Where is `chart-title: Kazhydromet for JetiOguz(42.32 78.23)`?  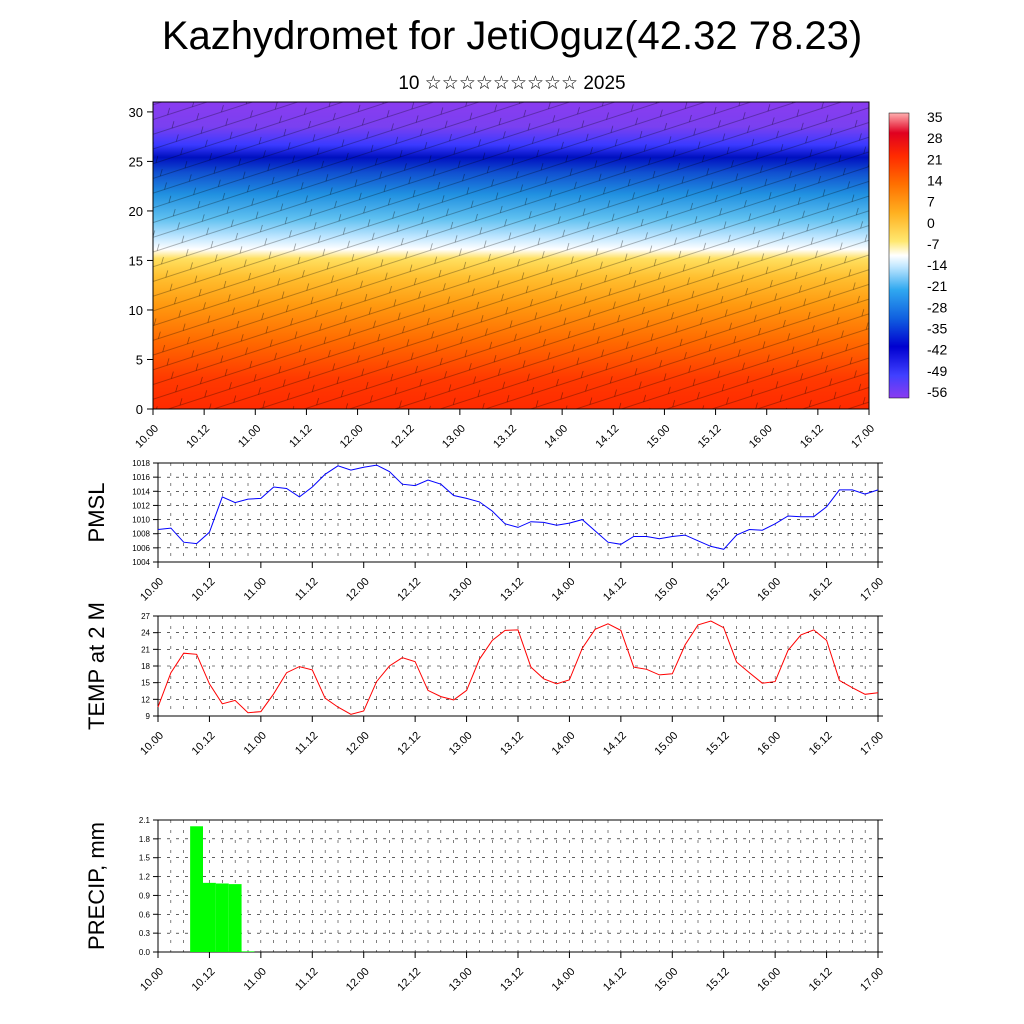
chart-title: Kazhydromet for JetiOguz(42.32 78.23) is located at coordinates (512, 36).